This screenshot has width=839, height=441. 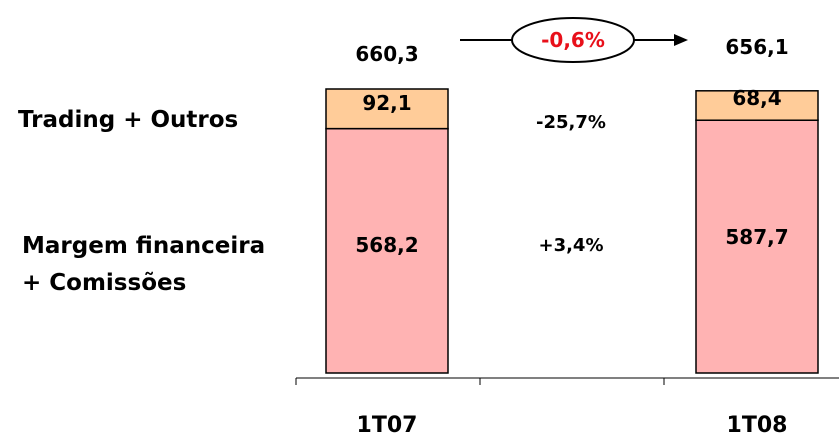 I want to click on growth-arrow-head, so click(x=681, y=40).